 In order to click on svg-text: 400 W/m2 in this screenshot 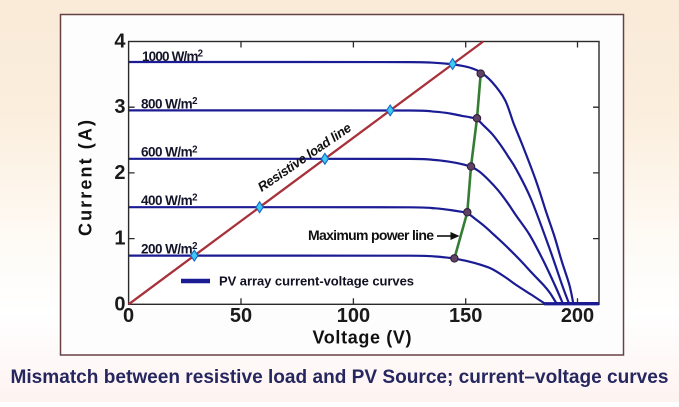, I will do `click(169, 200)`.